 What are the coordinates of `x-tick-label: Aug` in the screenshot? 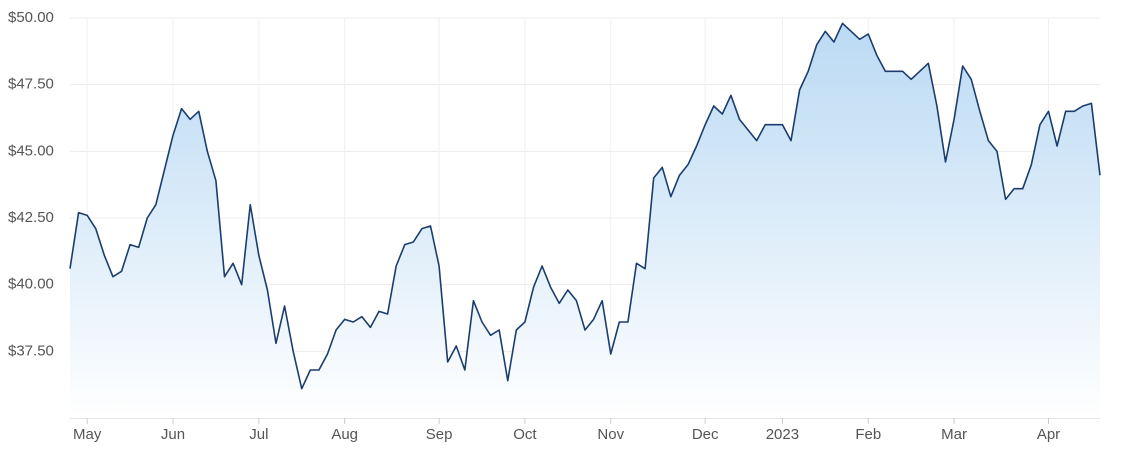 It's located at (344, 434).